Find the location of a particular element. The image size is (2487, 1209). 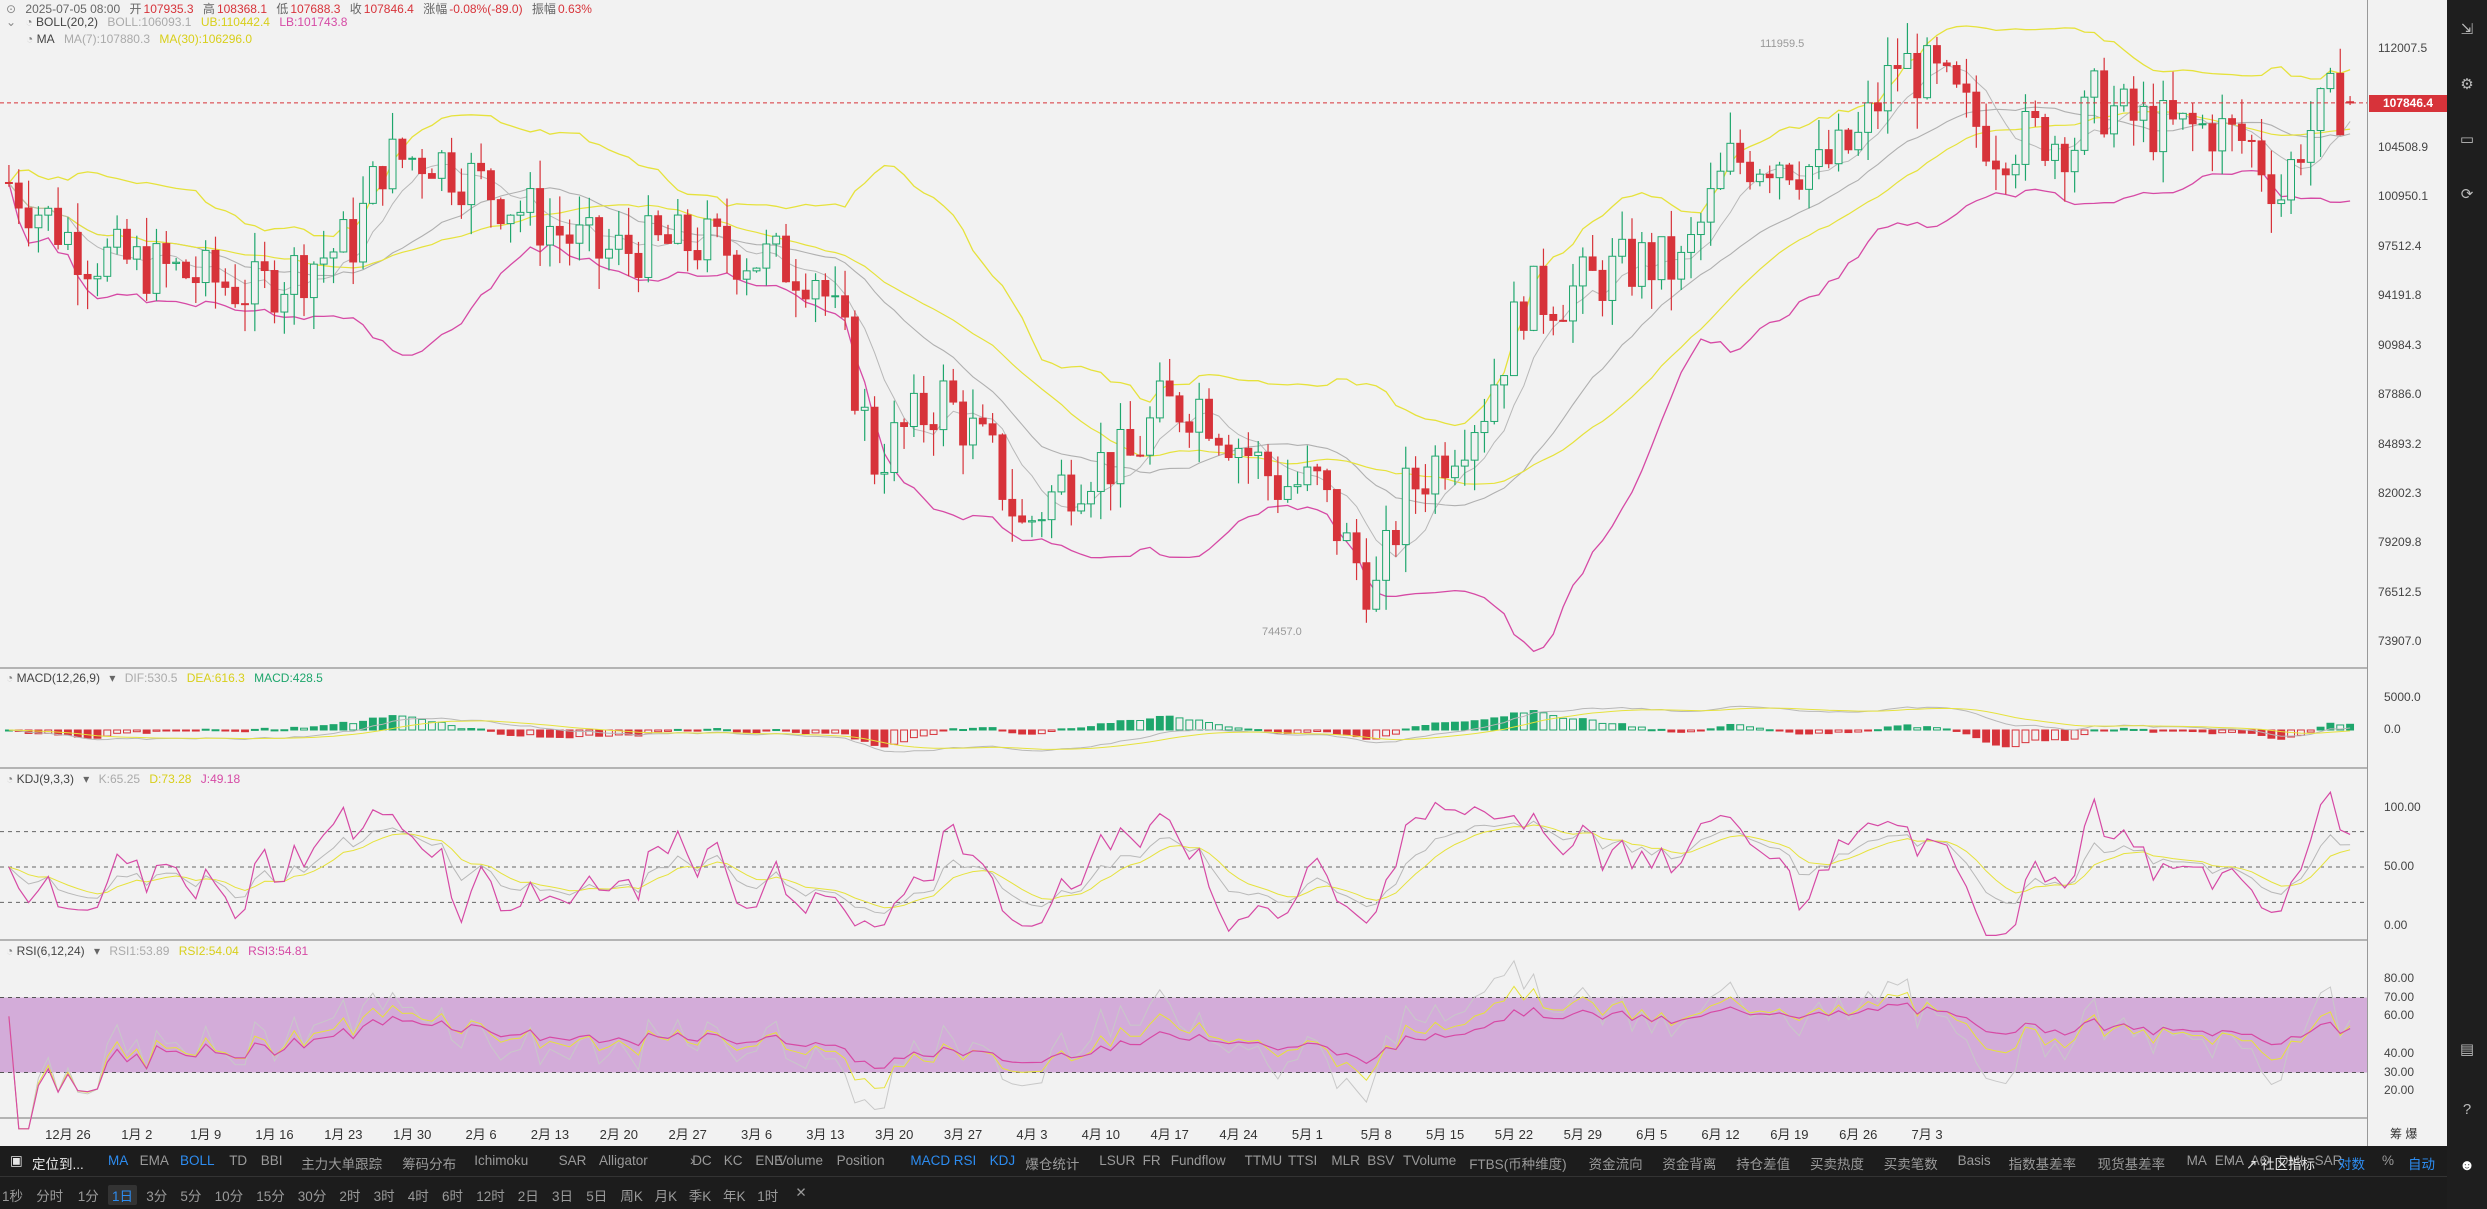

help-icon: ? is located at coordinates (2467, 1109).